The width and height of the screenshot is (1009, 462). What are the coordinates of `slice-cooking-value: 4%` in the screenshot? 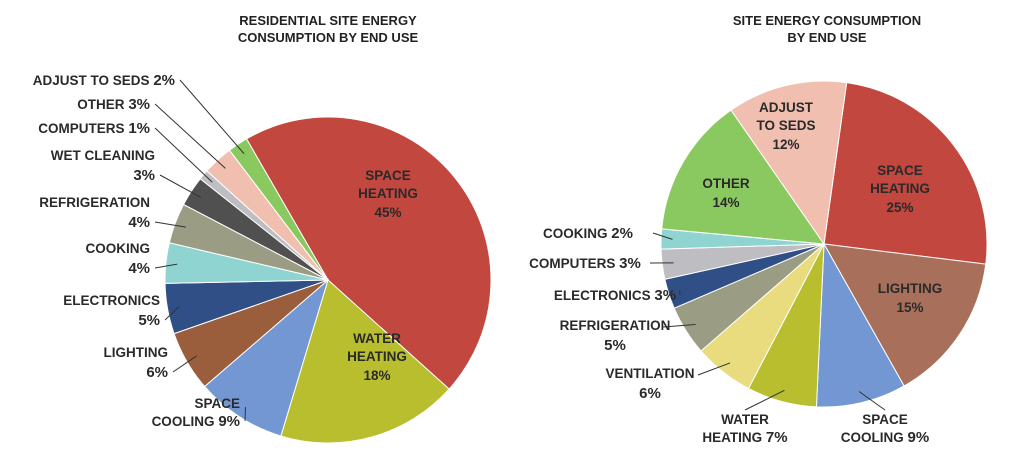 It's located at (139, 268).